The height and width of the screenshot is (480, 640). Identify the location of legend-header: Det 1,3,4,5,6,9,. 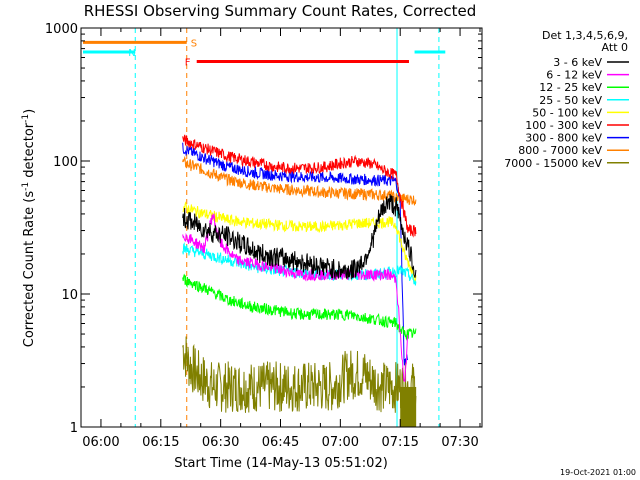
(585, 35).